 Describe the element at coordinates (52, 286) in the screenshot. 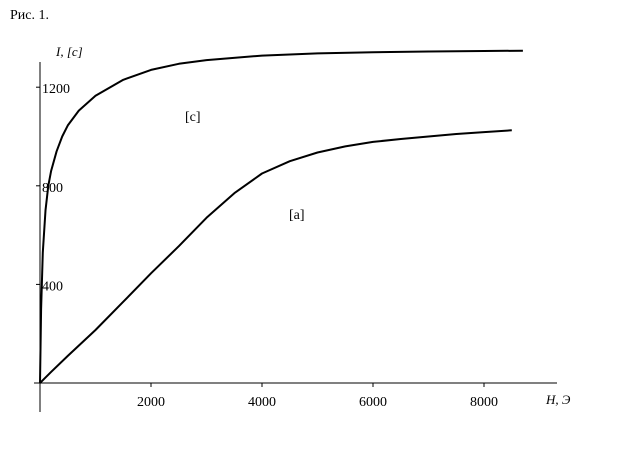

I see `y-tick-label: 400` at that location.